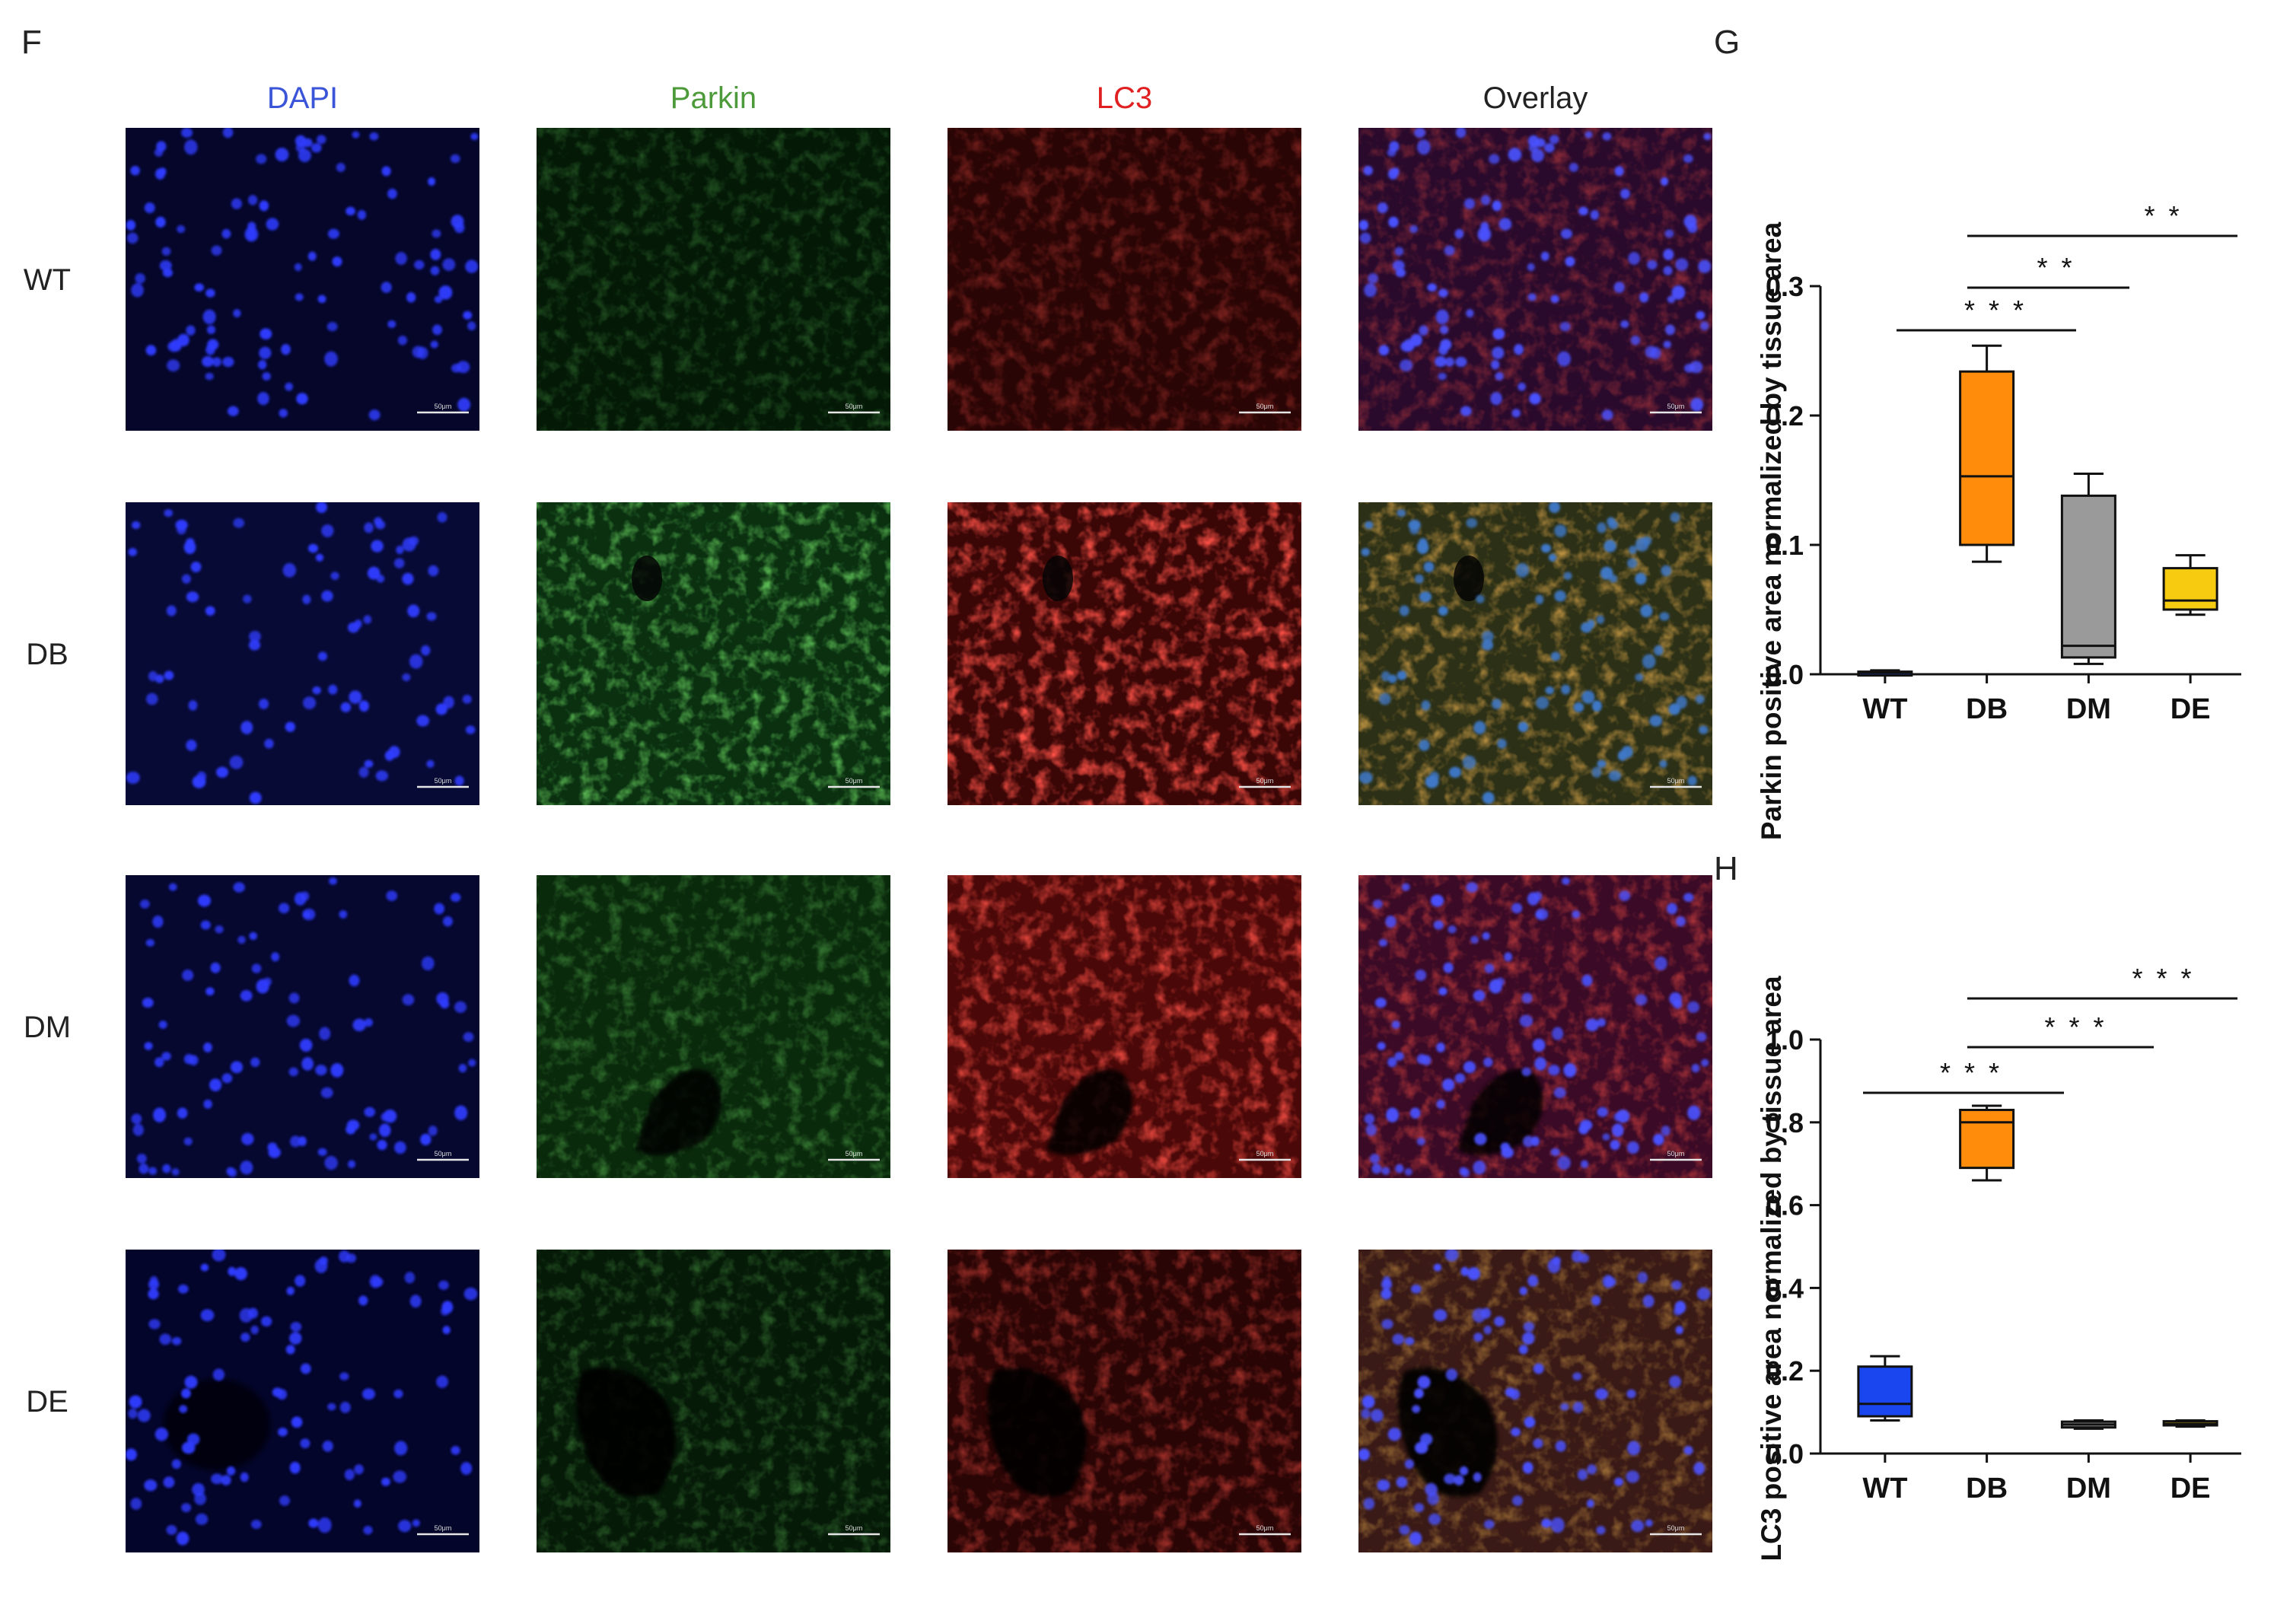 This screenshot has width=2274, height=1624. Describe the element at coordinates (1535, 1401) in the screenshot. I see `micrograph-de-overlay: 50μm` at that location.